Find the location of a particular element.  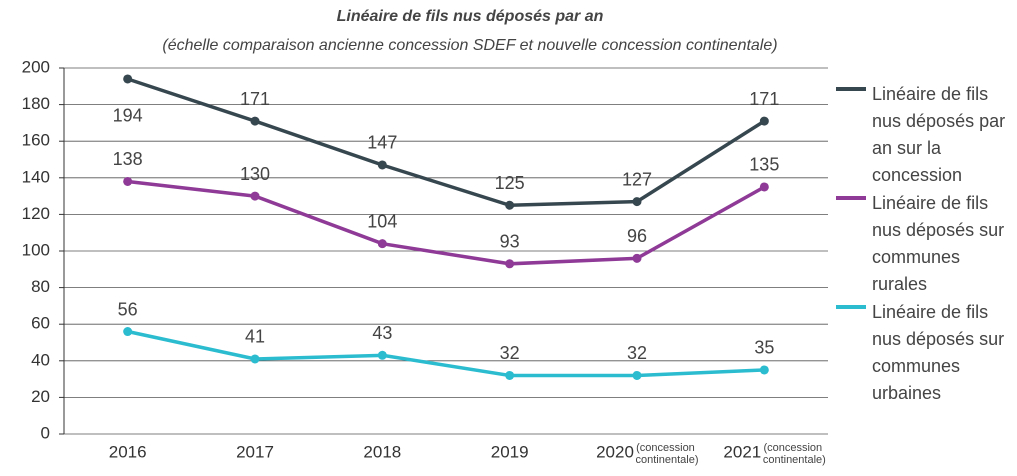

data-label: 135 is located at coordinates (764, 165).